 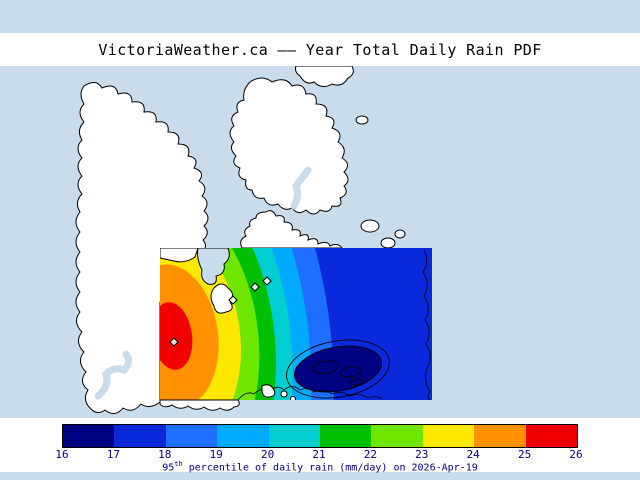 What do you see at coordinates (199, 405) in the screenshot?
I see `south-shore-strip` at bounding box center [199, 405].